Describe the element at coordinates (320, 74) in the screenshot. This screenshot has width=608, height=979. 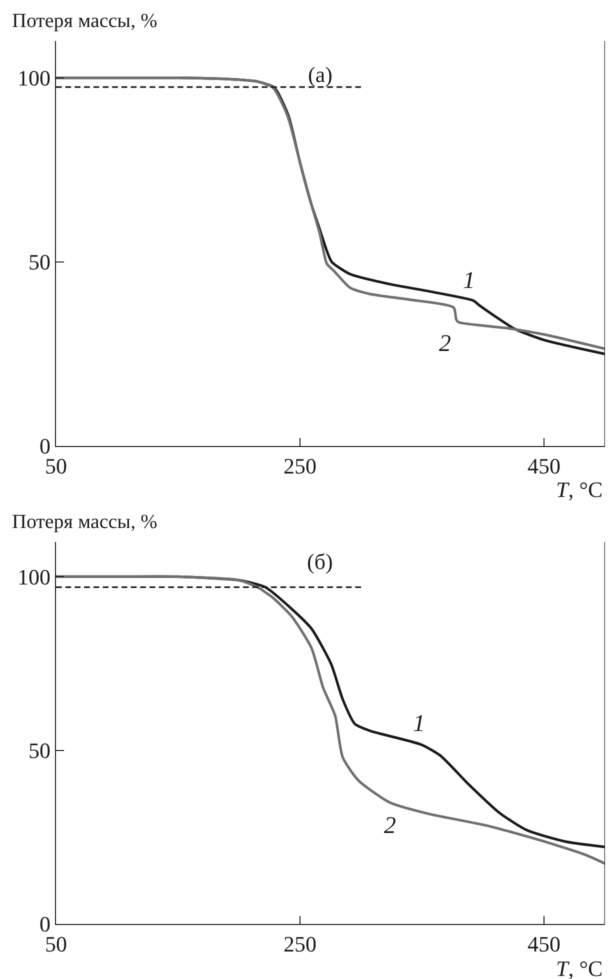
I see `text: (а)` at that location.